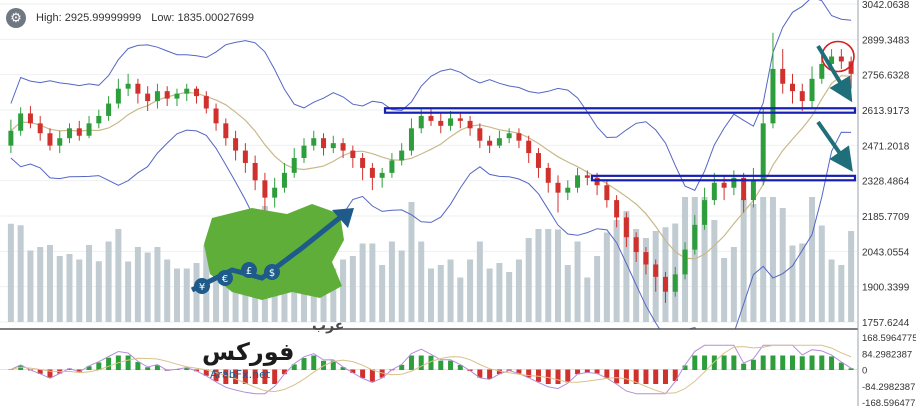  I want to click on currency-symbol: £, so click(249, 271).